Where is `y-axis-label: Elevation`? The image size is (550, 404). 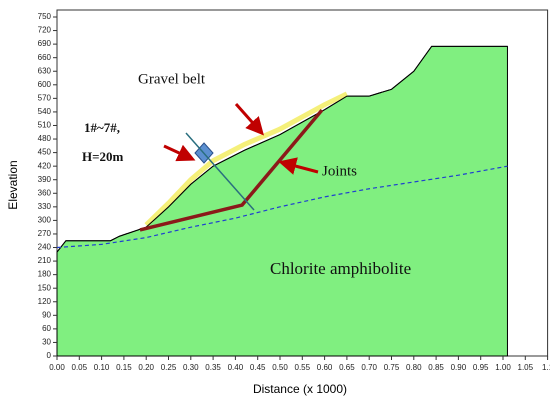
y-axis-label: Elevation is located at coordinates (13, 184).